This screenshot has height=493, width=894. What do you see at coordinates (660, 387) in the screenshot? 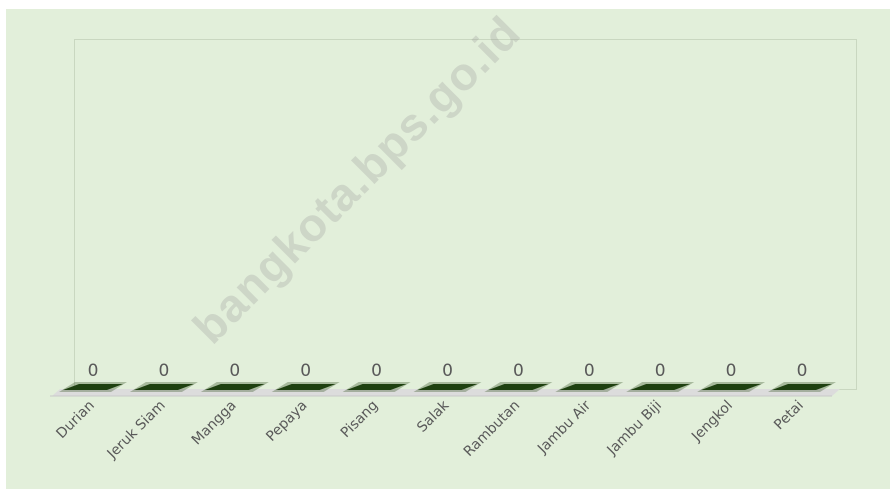
I see `bar-jambu-biji` at bounding box center [660, 387].